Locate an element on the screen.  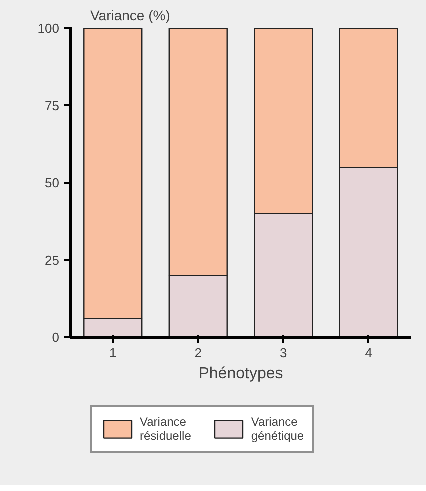
y-tick-label: 100 is located at coordinates (49, 28).